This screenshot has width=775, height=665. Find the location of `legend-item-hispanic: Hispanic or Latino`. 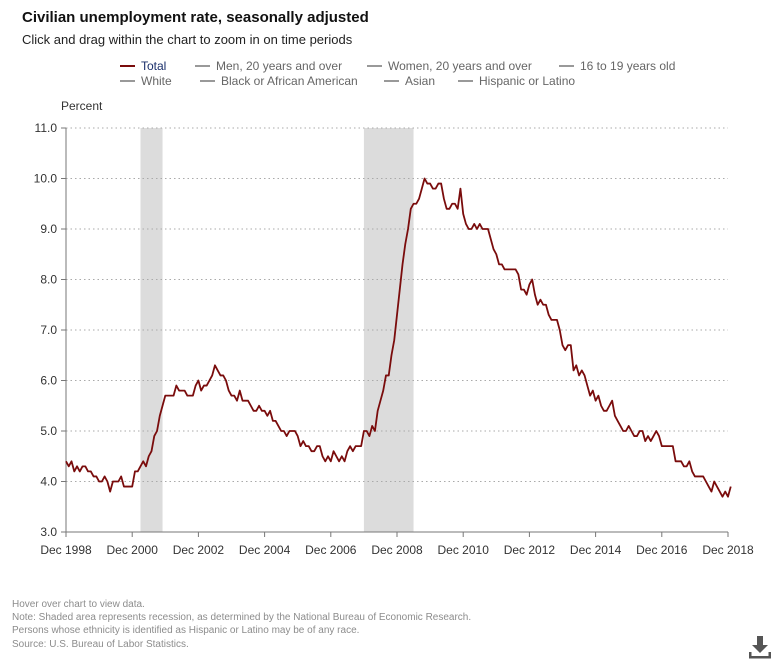

legend-item-hispanic: Hispanic or Latino is located at coordinates (516, 81).